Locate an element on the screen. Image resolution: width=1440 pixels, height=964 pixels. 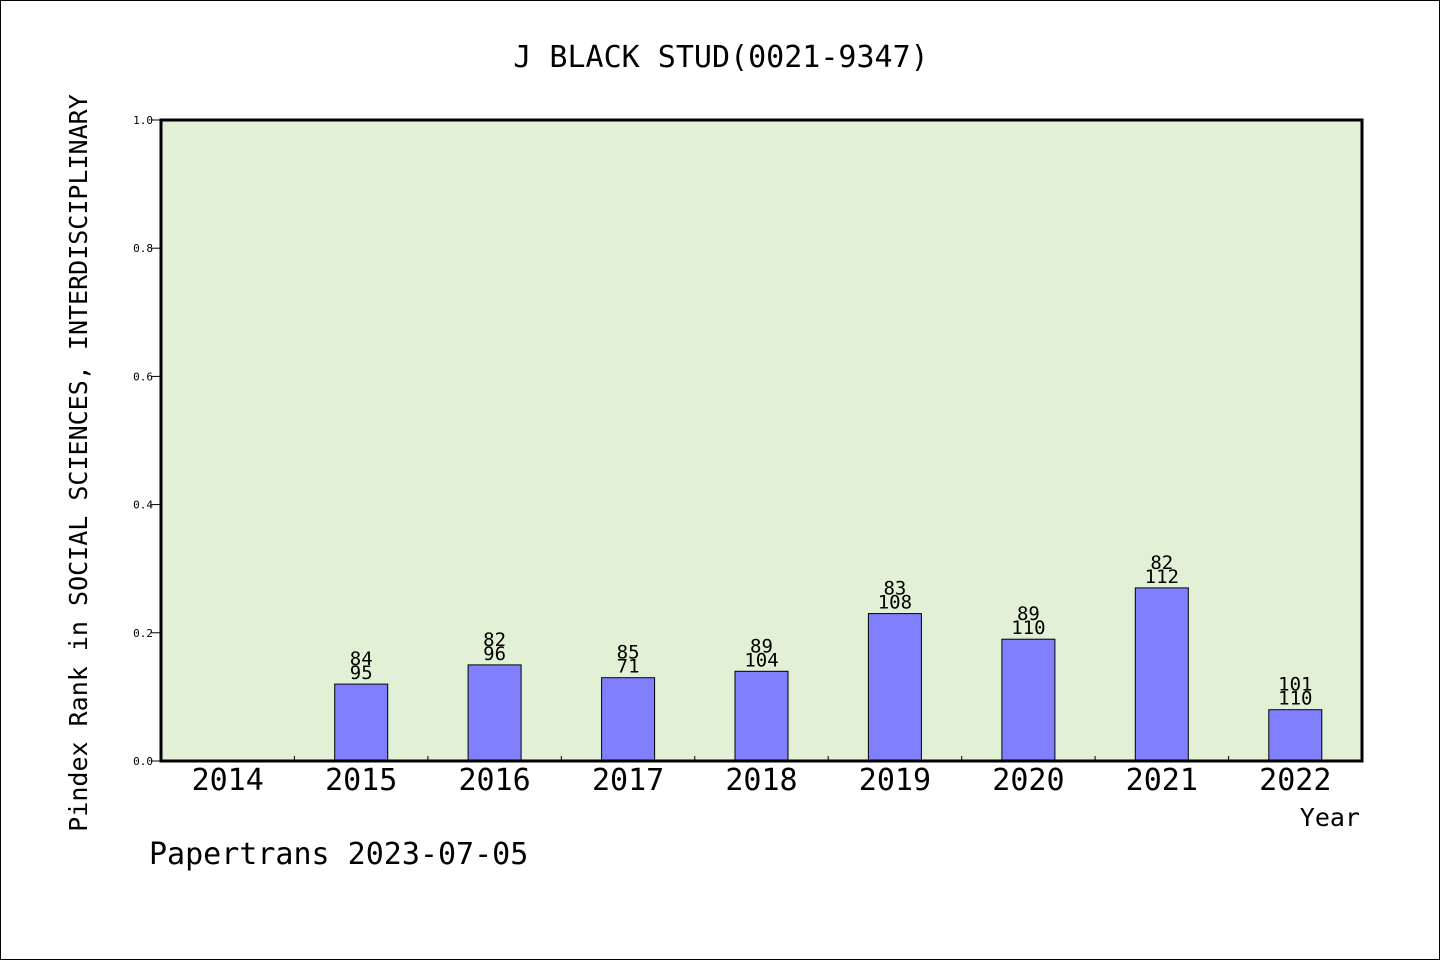
x-tick-label-2021: 2021 is located at coordinates (1162, 780).